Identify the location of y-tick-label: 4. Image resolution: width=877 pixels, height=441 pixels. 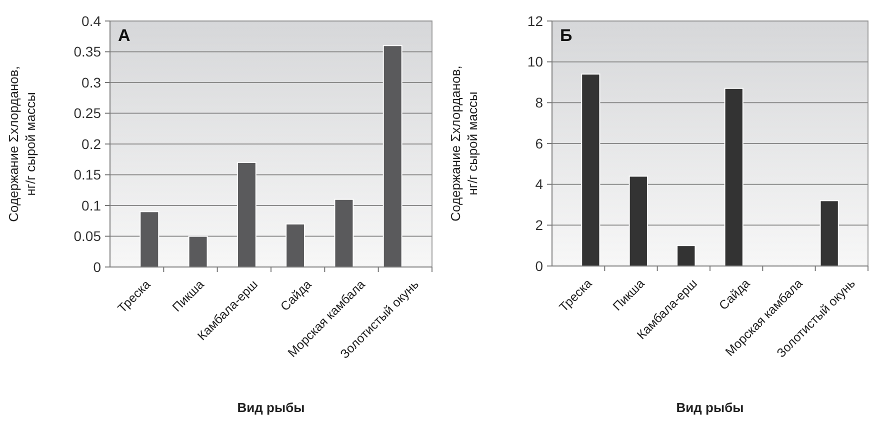
(539, 184).